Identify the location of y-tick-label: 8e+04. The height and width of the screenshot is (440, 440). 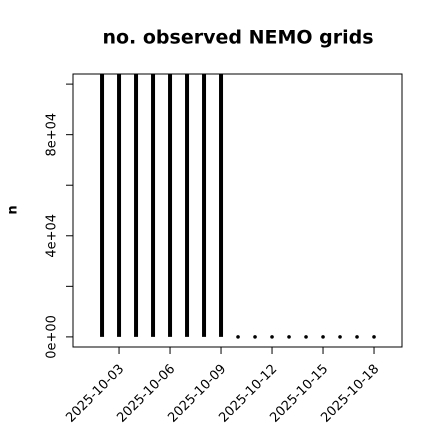
(52, 135).